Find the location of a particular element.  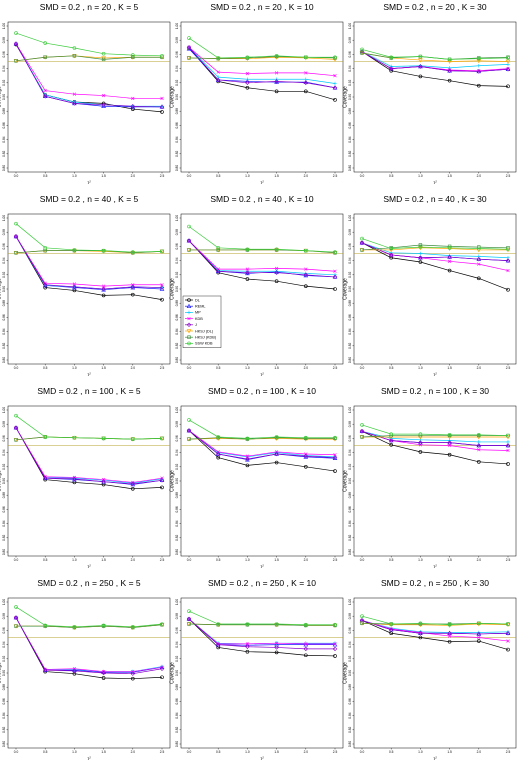

panel-title: SMD = 0.2 , n = 250 , K = 10 is located at coordinates (262, 583).